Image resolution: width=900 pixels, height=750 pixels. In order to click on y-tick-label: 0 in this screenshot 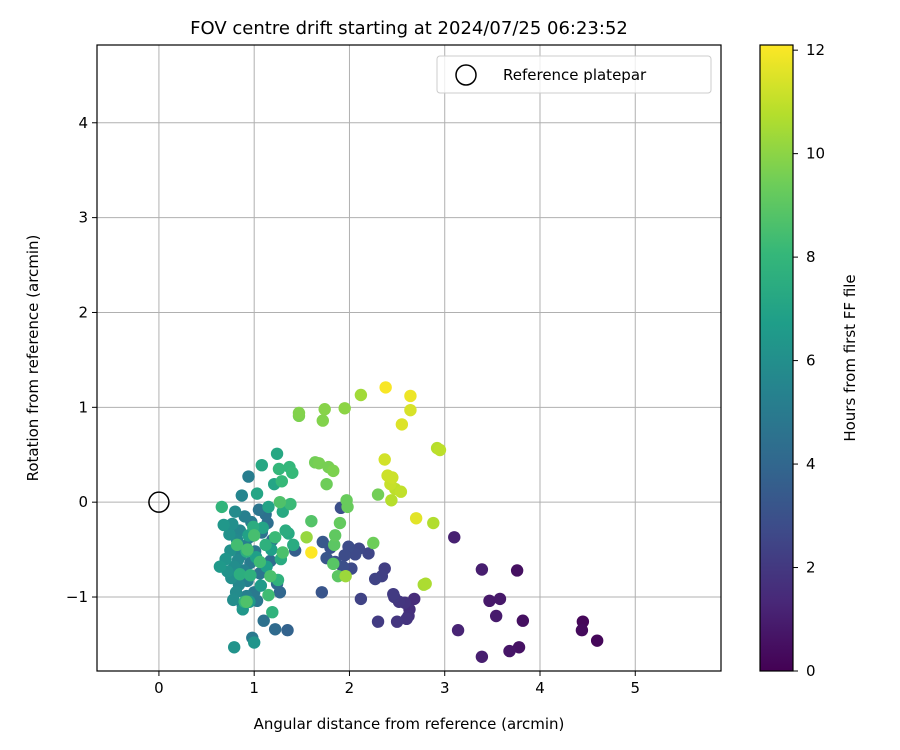, I will do `click(83, 502)`.